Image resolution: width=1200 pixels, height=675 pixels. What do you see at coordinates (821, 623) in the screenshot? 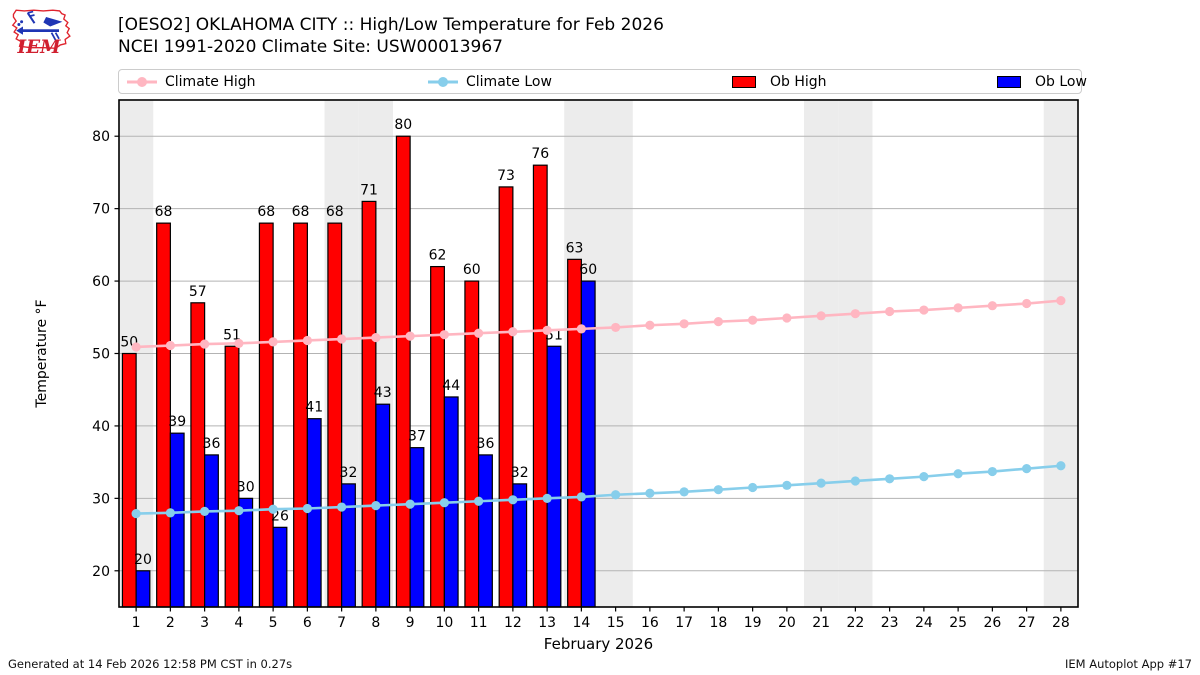
I see `x-tick-label: 21` at bounding box center [821, 623].